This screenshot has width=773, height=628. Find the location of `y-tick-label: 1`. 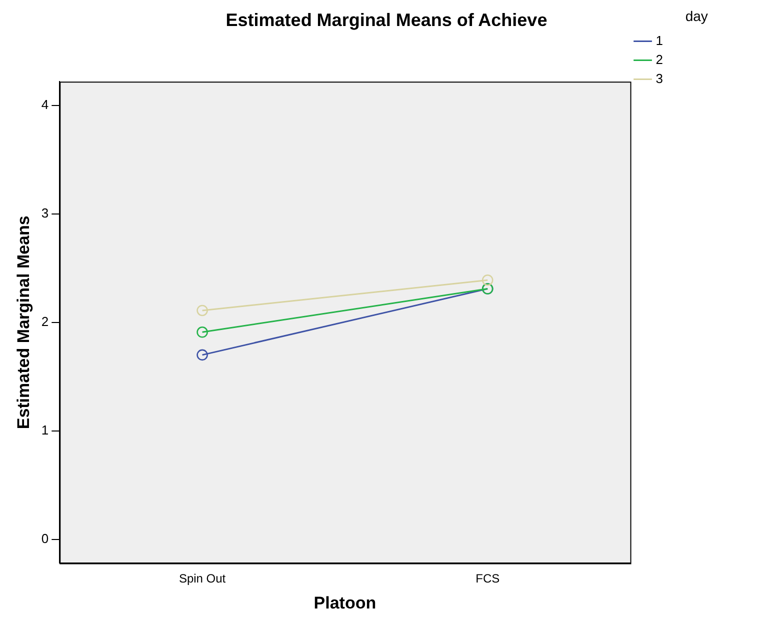

y-tick-label: 1 is located at coordinates (45, 430).